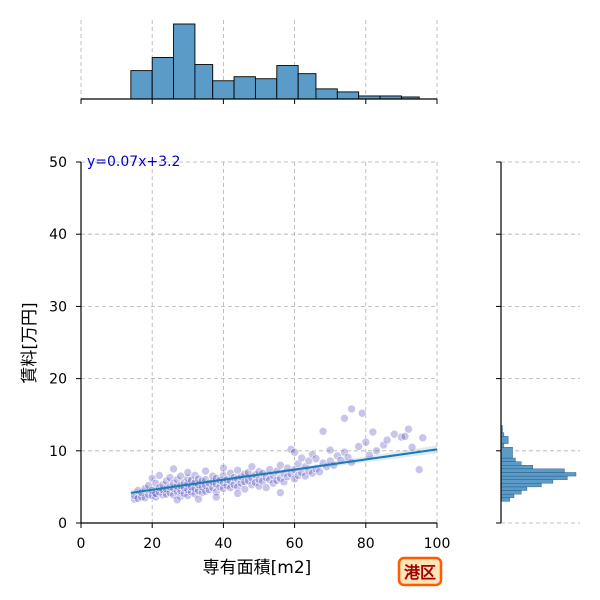  Describe the element at coordinates (58, 452) in the screenshot. I see `y-tick-label: 10` at that location.